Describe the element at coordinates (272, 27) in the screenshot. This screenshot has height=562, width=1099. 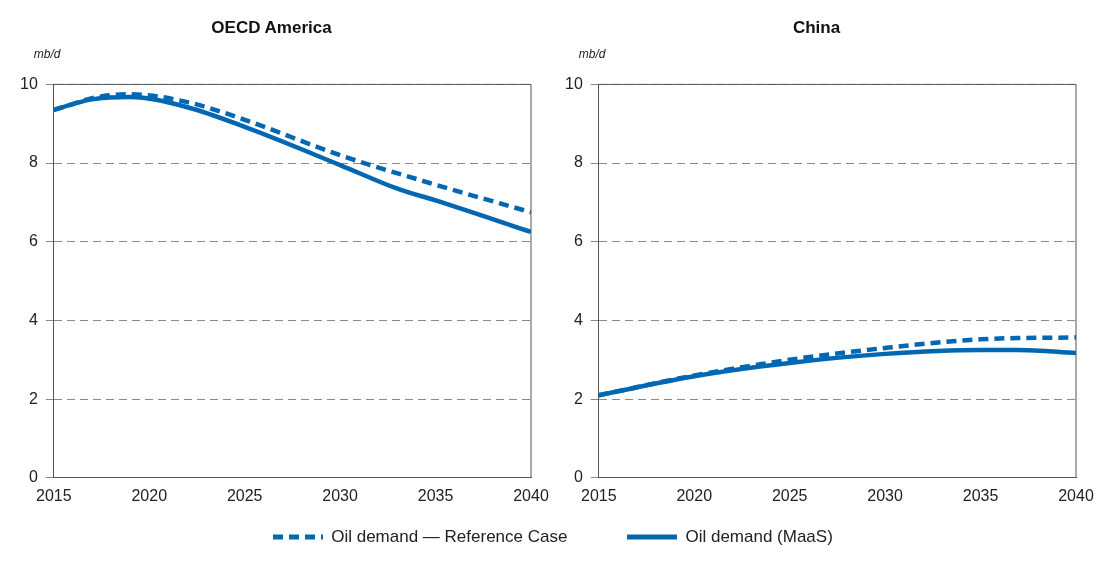
I see `chart-title: OECD America` at that location.